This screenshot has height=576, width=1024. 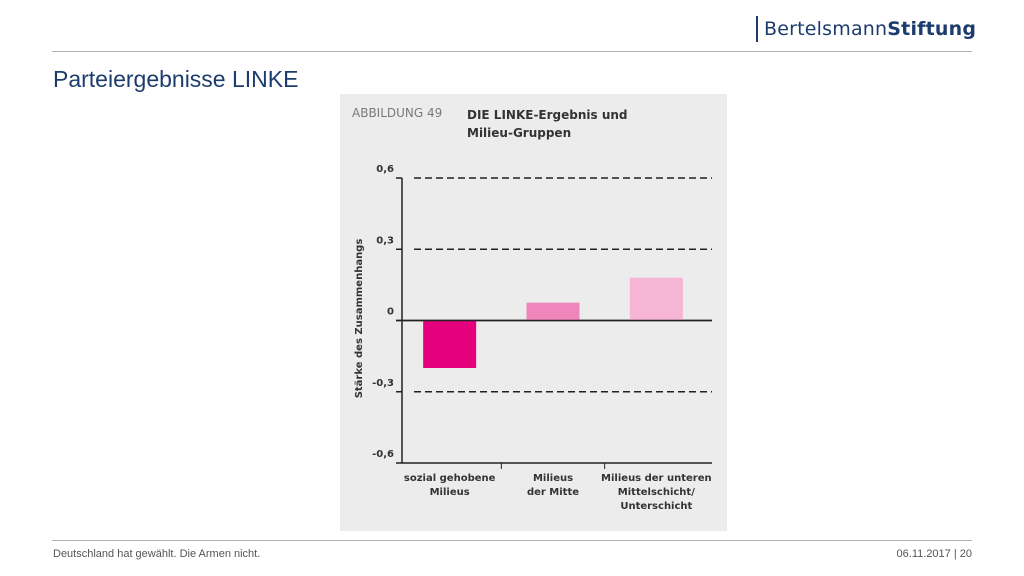 What do you see at coordinates (390, 312) in the screenshot?
I see `y-tick-label: 0` at bounding box center [390, 312].